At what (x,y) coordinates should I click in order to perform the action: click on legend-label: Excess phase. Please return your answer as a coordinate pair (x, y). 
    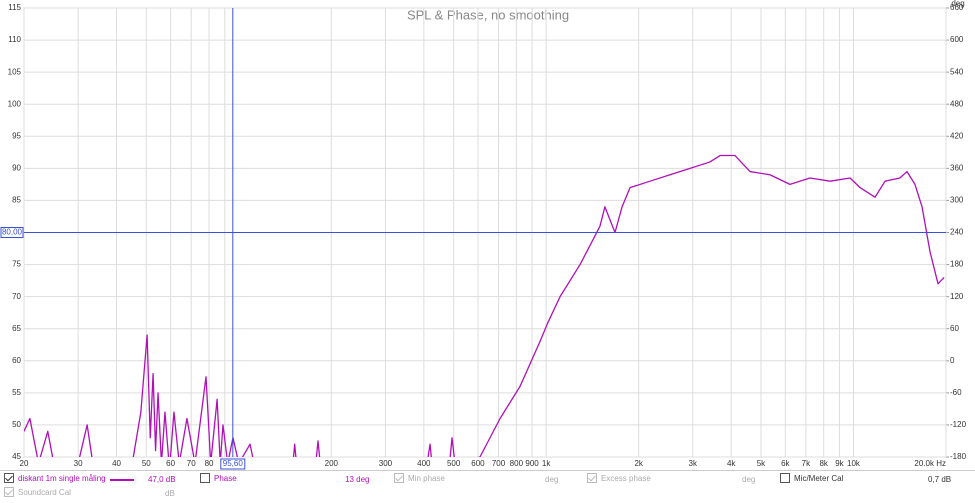
    Looking at the image, I should click on (626, 478).